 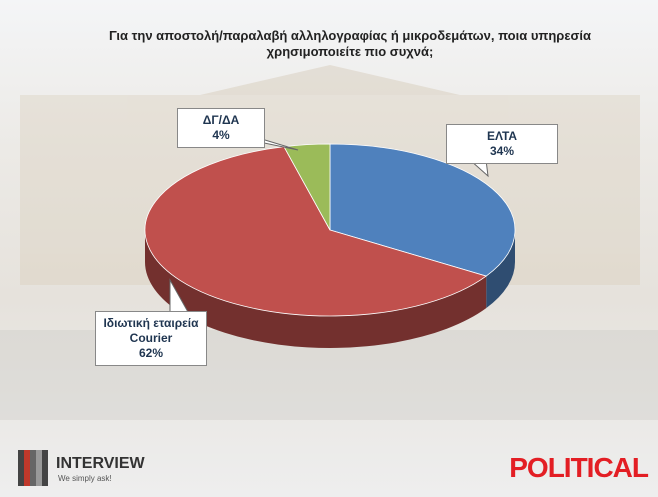 What do you see at coordinates (151, 330) in the screenshot?
I see `category-label: Ιδιωτική εταιρεία Courier` at bounding box center [151, 330].